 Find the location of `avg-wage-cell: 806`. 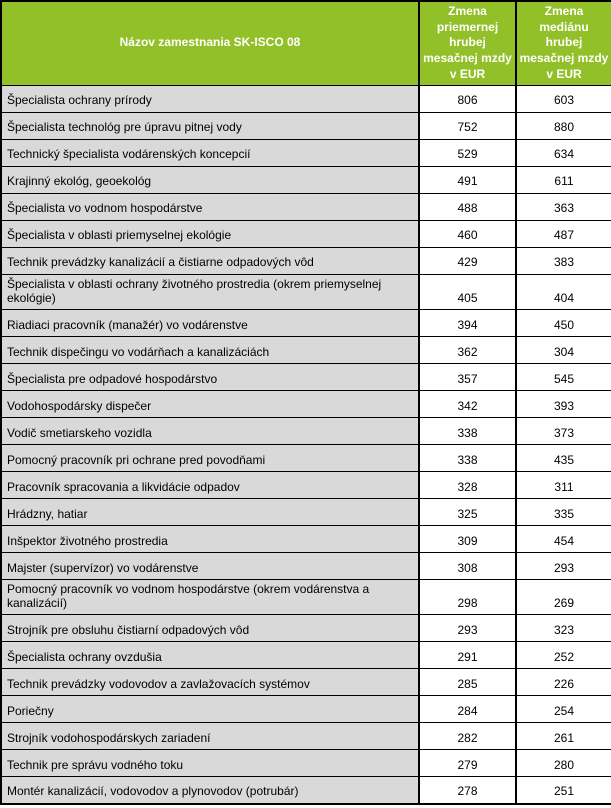

avg-wage-cell: 806 is located at coordinates (467, 98).